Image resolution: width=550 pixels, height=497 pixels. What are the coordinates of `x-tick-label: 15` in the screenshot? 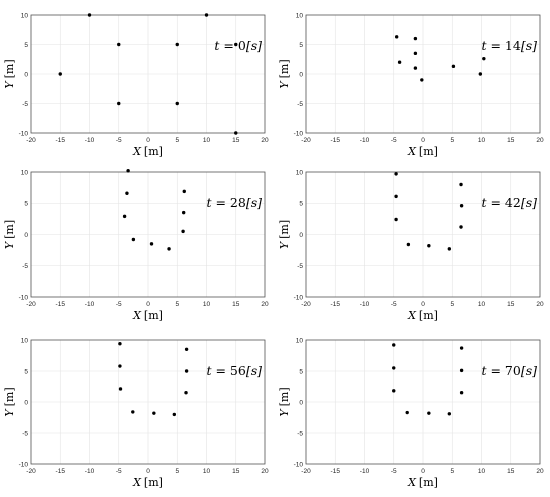 It's located at (236, 471).